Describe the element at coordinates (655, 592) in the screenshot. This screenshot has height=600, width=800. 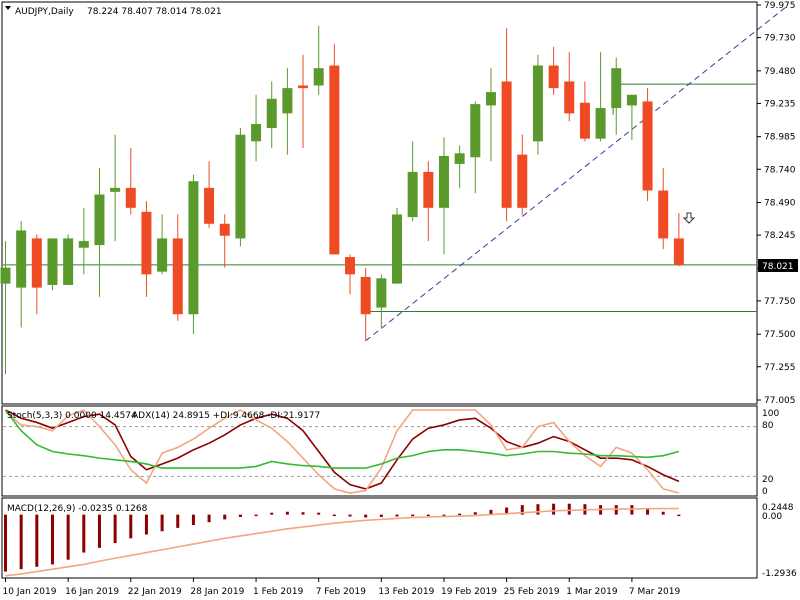
I see `date-tick-label: 7 Mar 2019` at that location.